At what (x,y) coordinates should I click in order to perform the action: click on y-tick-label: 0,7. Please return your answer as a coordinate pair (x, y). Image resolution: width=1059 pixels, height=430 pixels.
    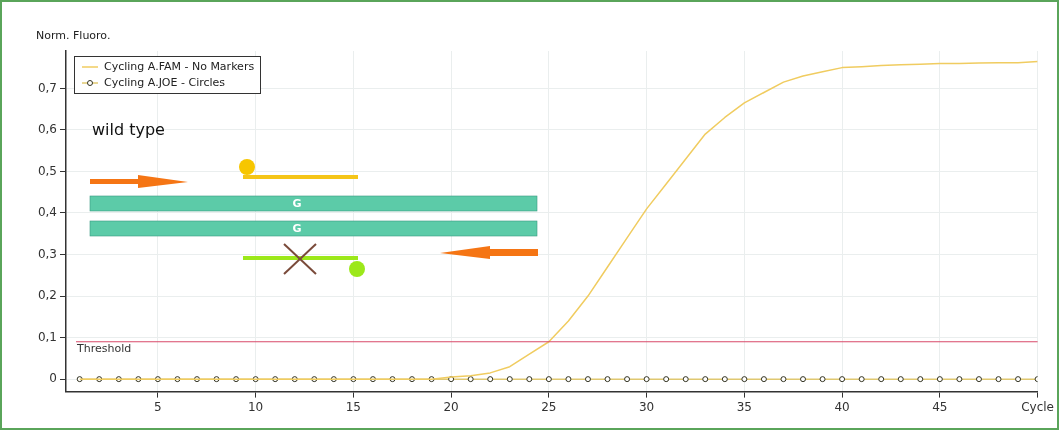
    Looking at the image, I should click on (47, 87).